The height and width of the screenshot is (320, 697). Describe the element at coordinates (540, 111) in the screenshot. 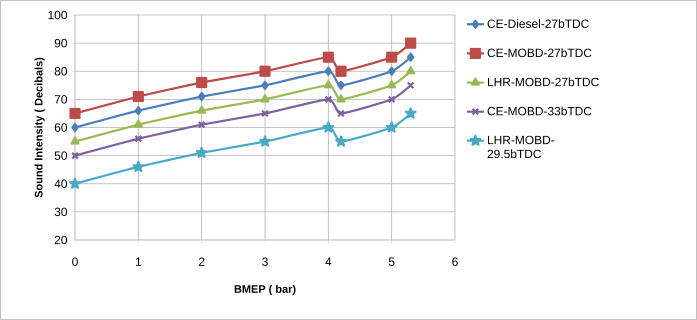

I see `legend-label: CE-MOBD-33bTDC` at that location.